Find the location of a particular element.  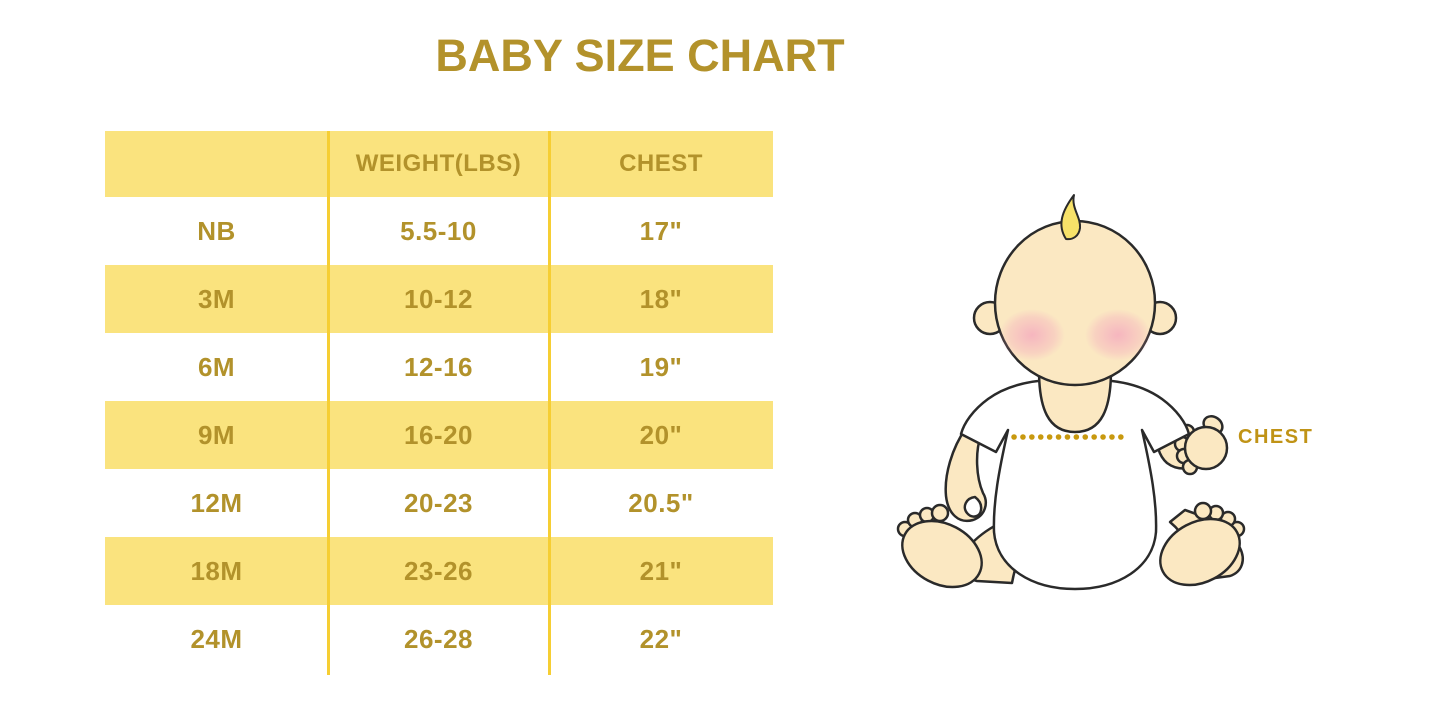

chest-cell: 17" is located at coordinates (661, 230).